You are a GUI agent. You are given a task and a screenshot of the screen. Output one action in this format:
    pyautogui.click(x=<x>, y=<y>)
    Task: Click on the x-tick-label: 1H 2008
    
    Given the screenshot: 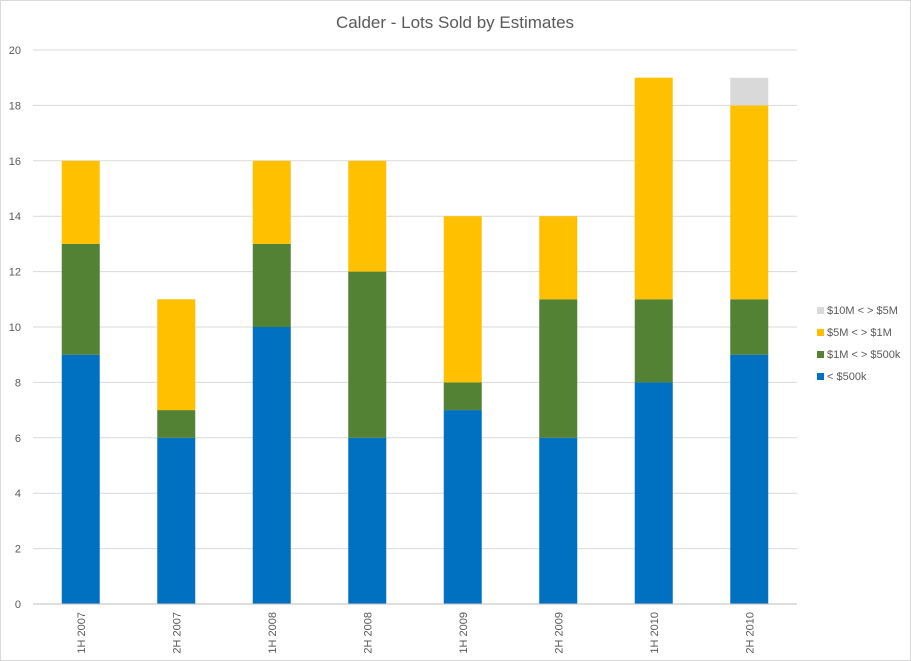 What is the action you would take?
    pyautogui.click(x=273, y=633)
    